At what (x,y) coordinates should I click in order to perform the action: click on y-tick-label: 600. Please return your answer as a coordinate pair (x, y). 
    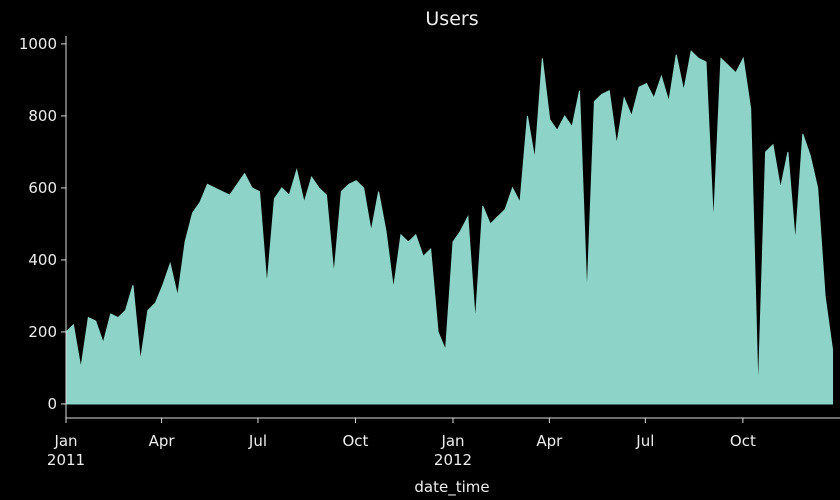
    Looking at the image, I should click on (42, 188).